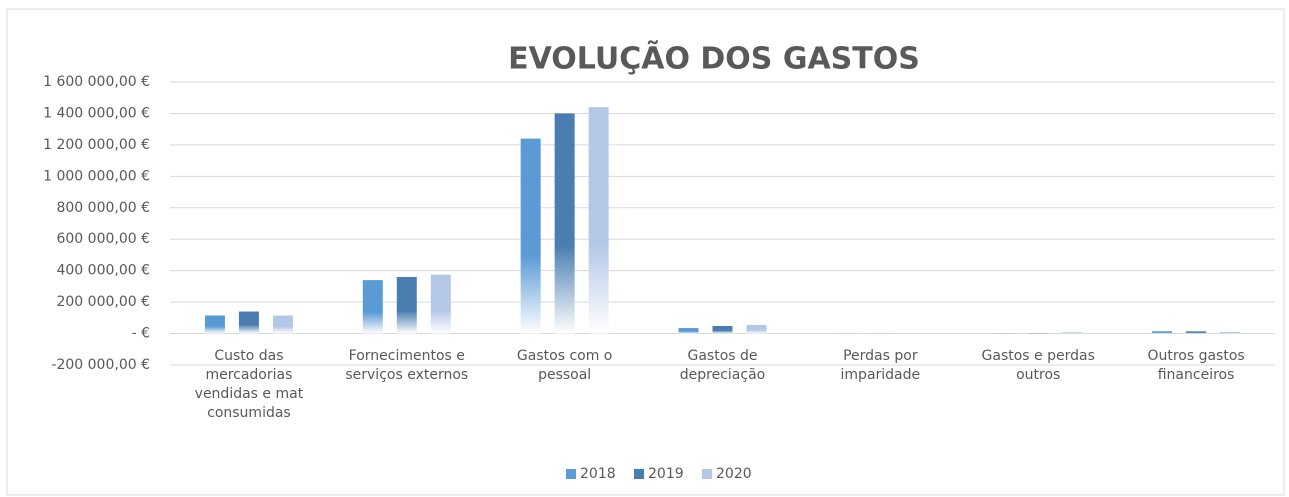 Image resolution: width=1289 pixels, height=497 pixels. What do you see at coordinates (103, 208) in the screenshot?
I see `y-tick-label: 800 000,00 €` at bounding box center [103, 208].